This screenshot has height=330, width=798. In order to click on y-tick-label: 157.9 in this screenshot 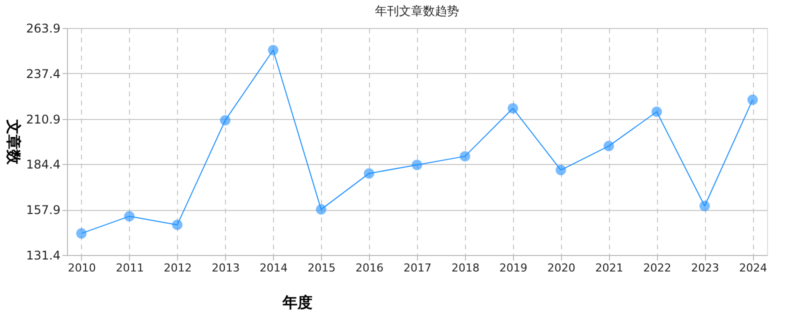, I will do `click(43, 210)`.